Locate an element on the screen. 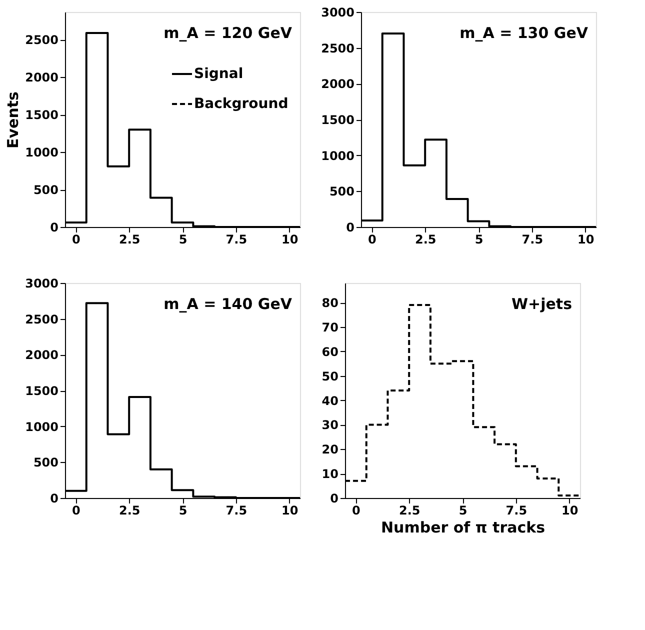 The height and width of the screenshot is (630, 645). y-tick-label: 70 is located at coordinates (330, 327).